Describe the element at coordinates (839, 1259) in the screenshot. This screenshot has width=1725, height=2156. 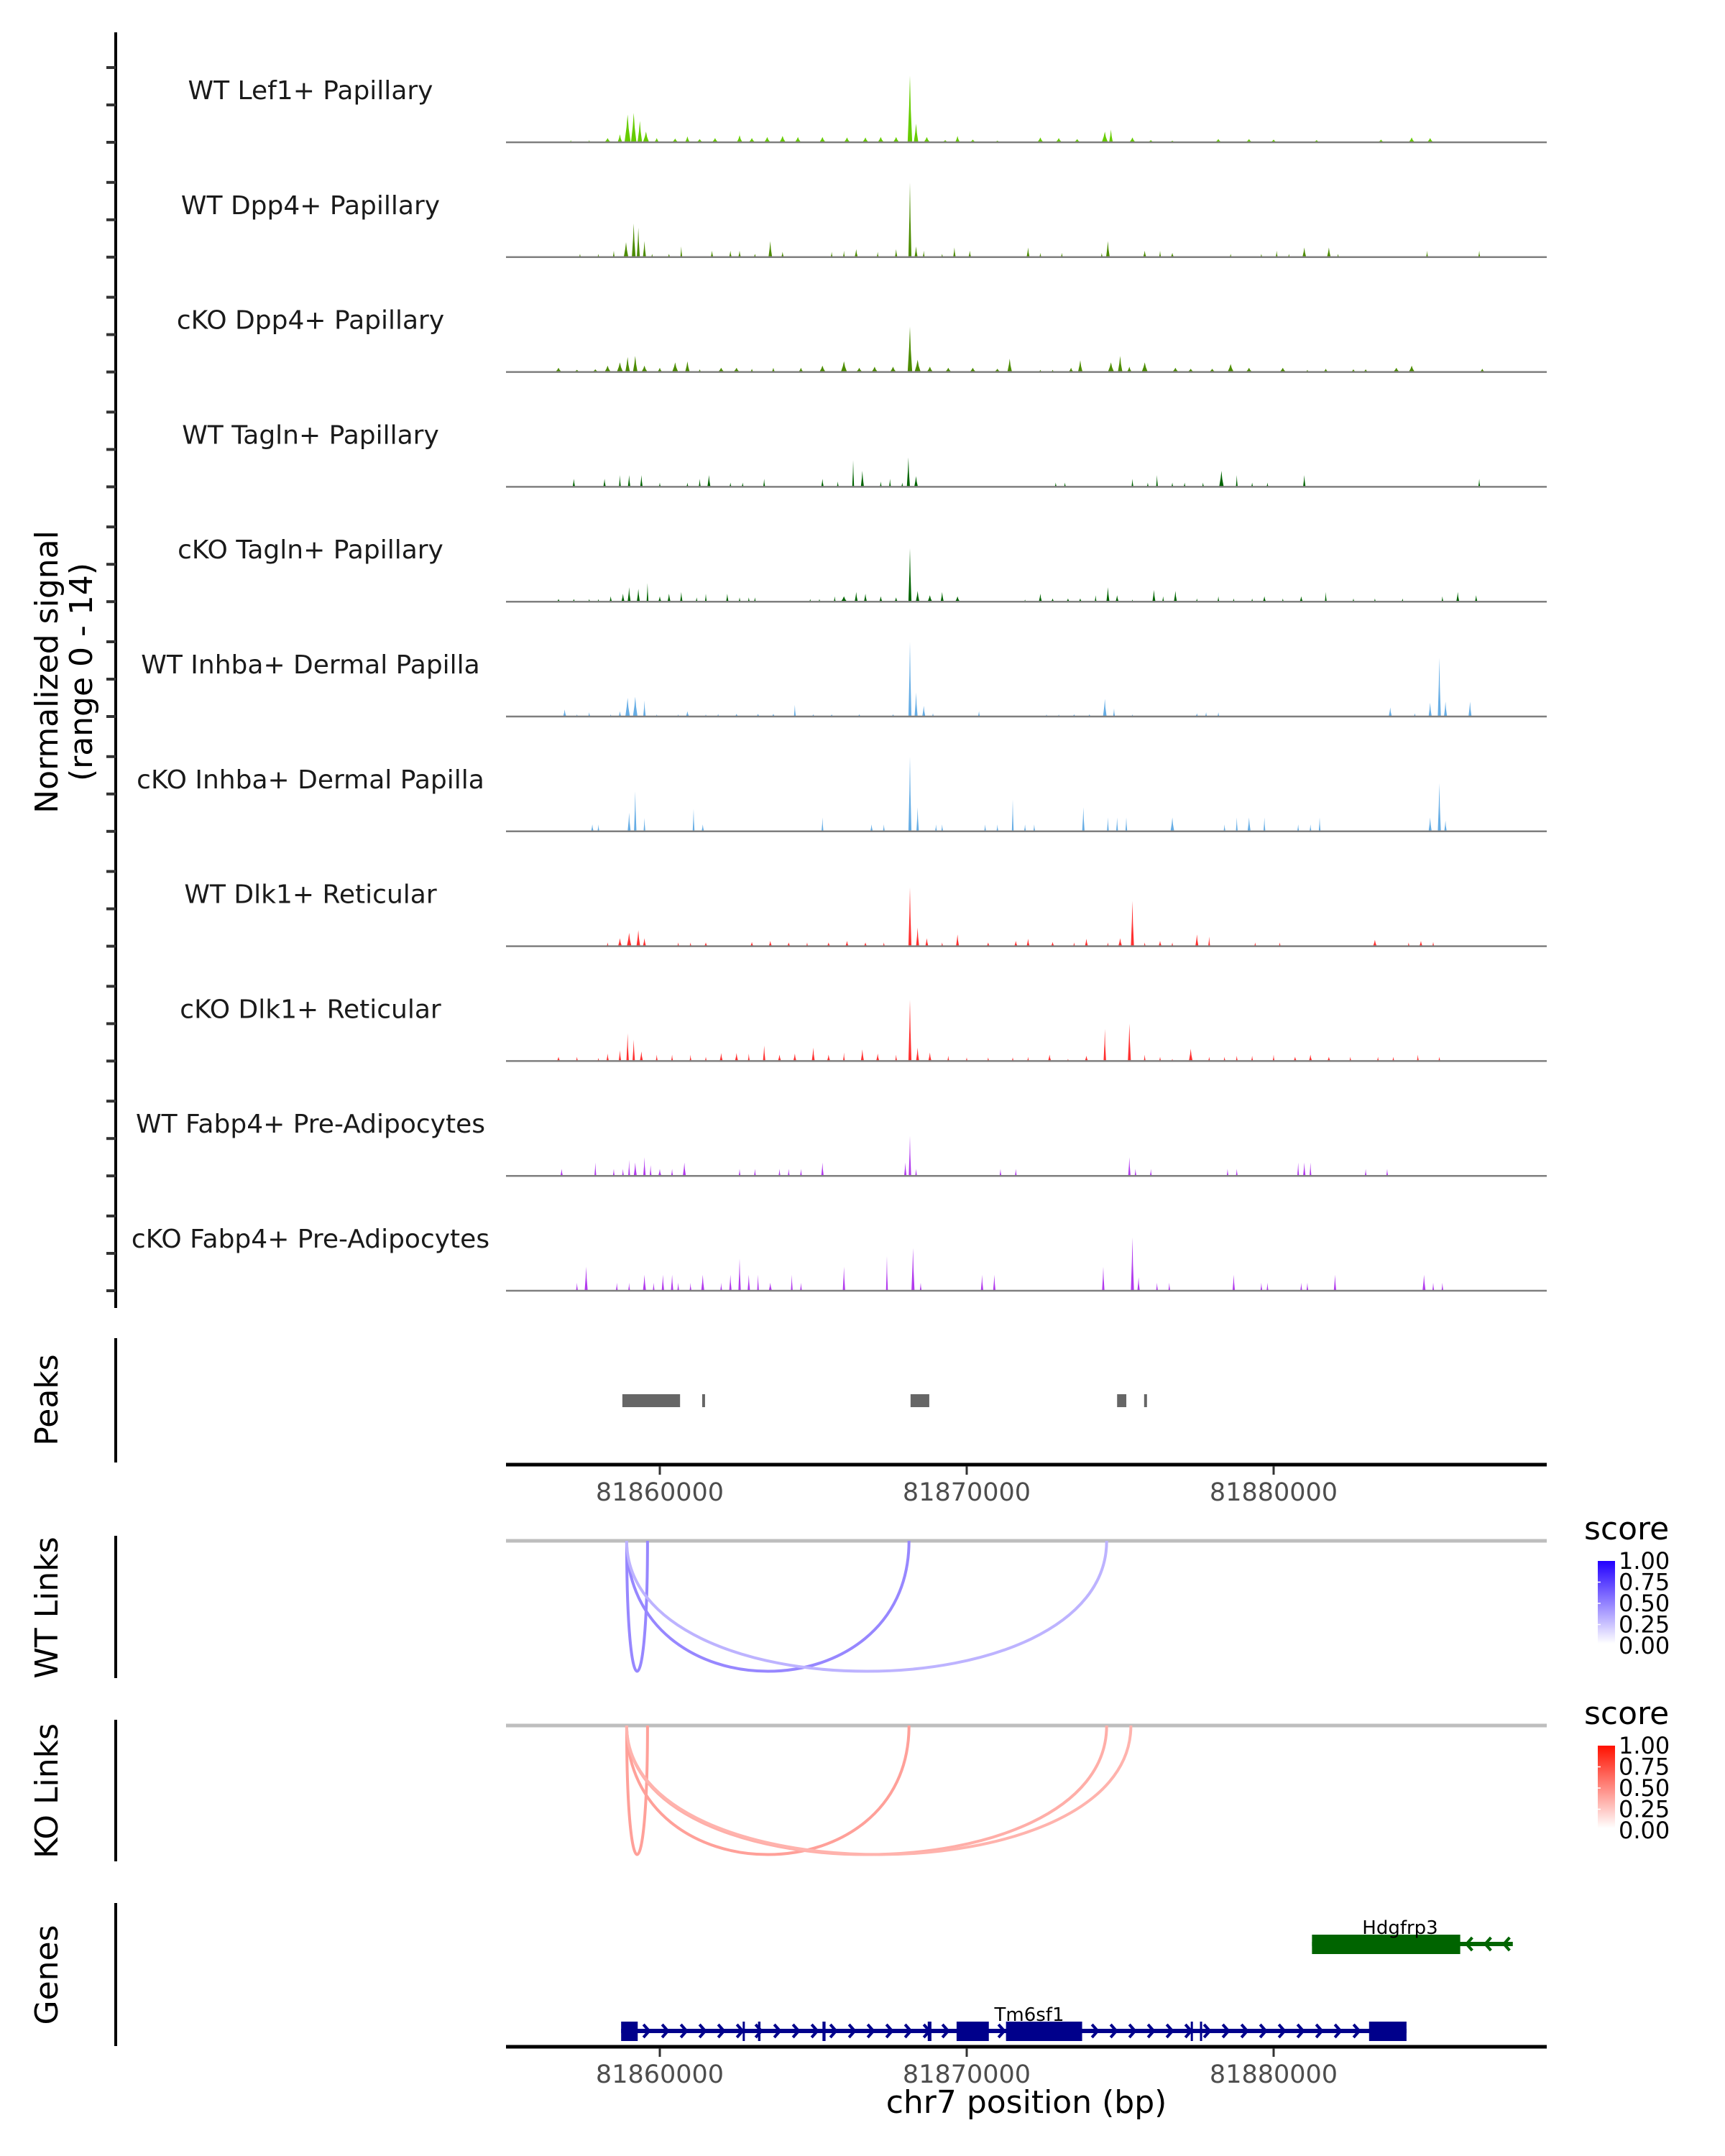
I see `coverage-track: cKO Fabp4+ Pre-Adipocytes` at that location.